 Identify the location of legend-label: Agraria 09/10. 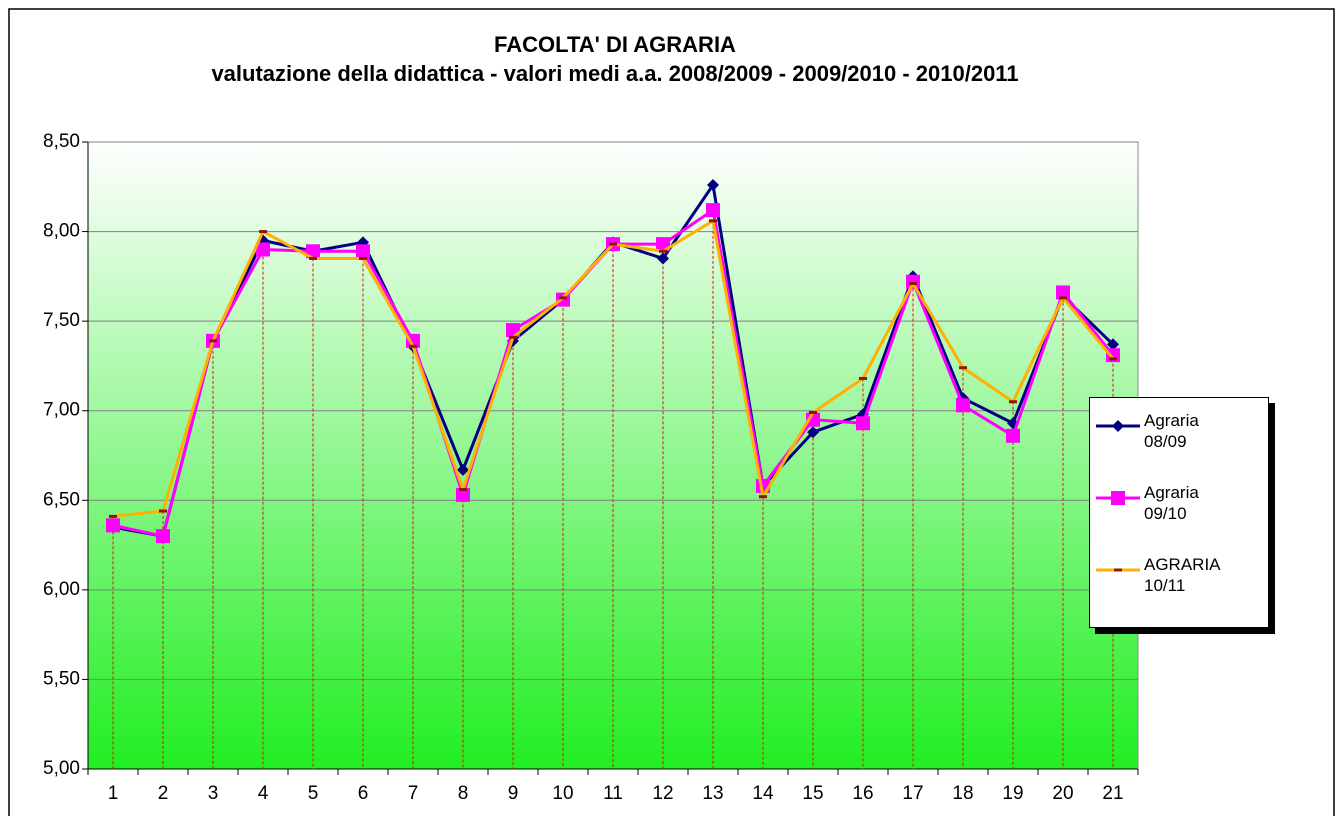
(1171, 503).